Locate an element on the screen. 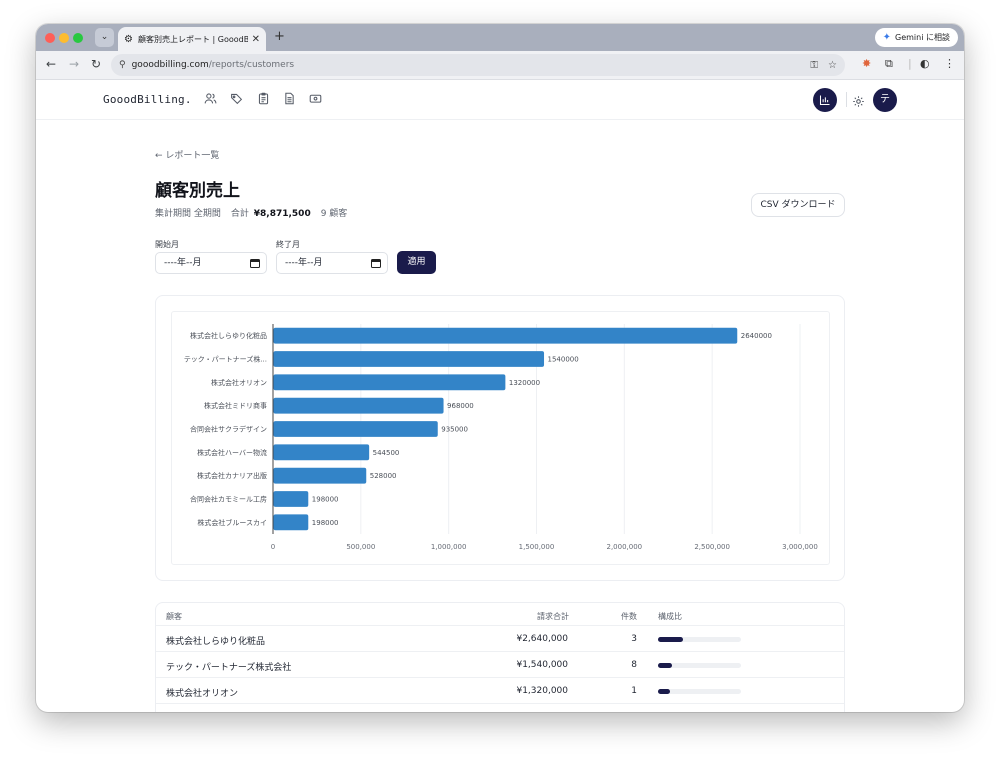 The image size is (1000, 760). invoice-count: 3 is located at coordinates (634, 639).